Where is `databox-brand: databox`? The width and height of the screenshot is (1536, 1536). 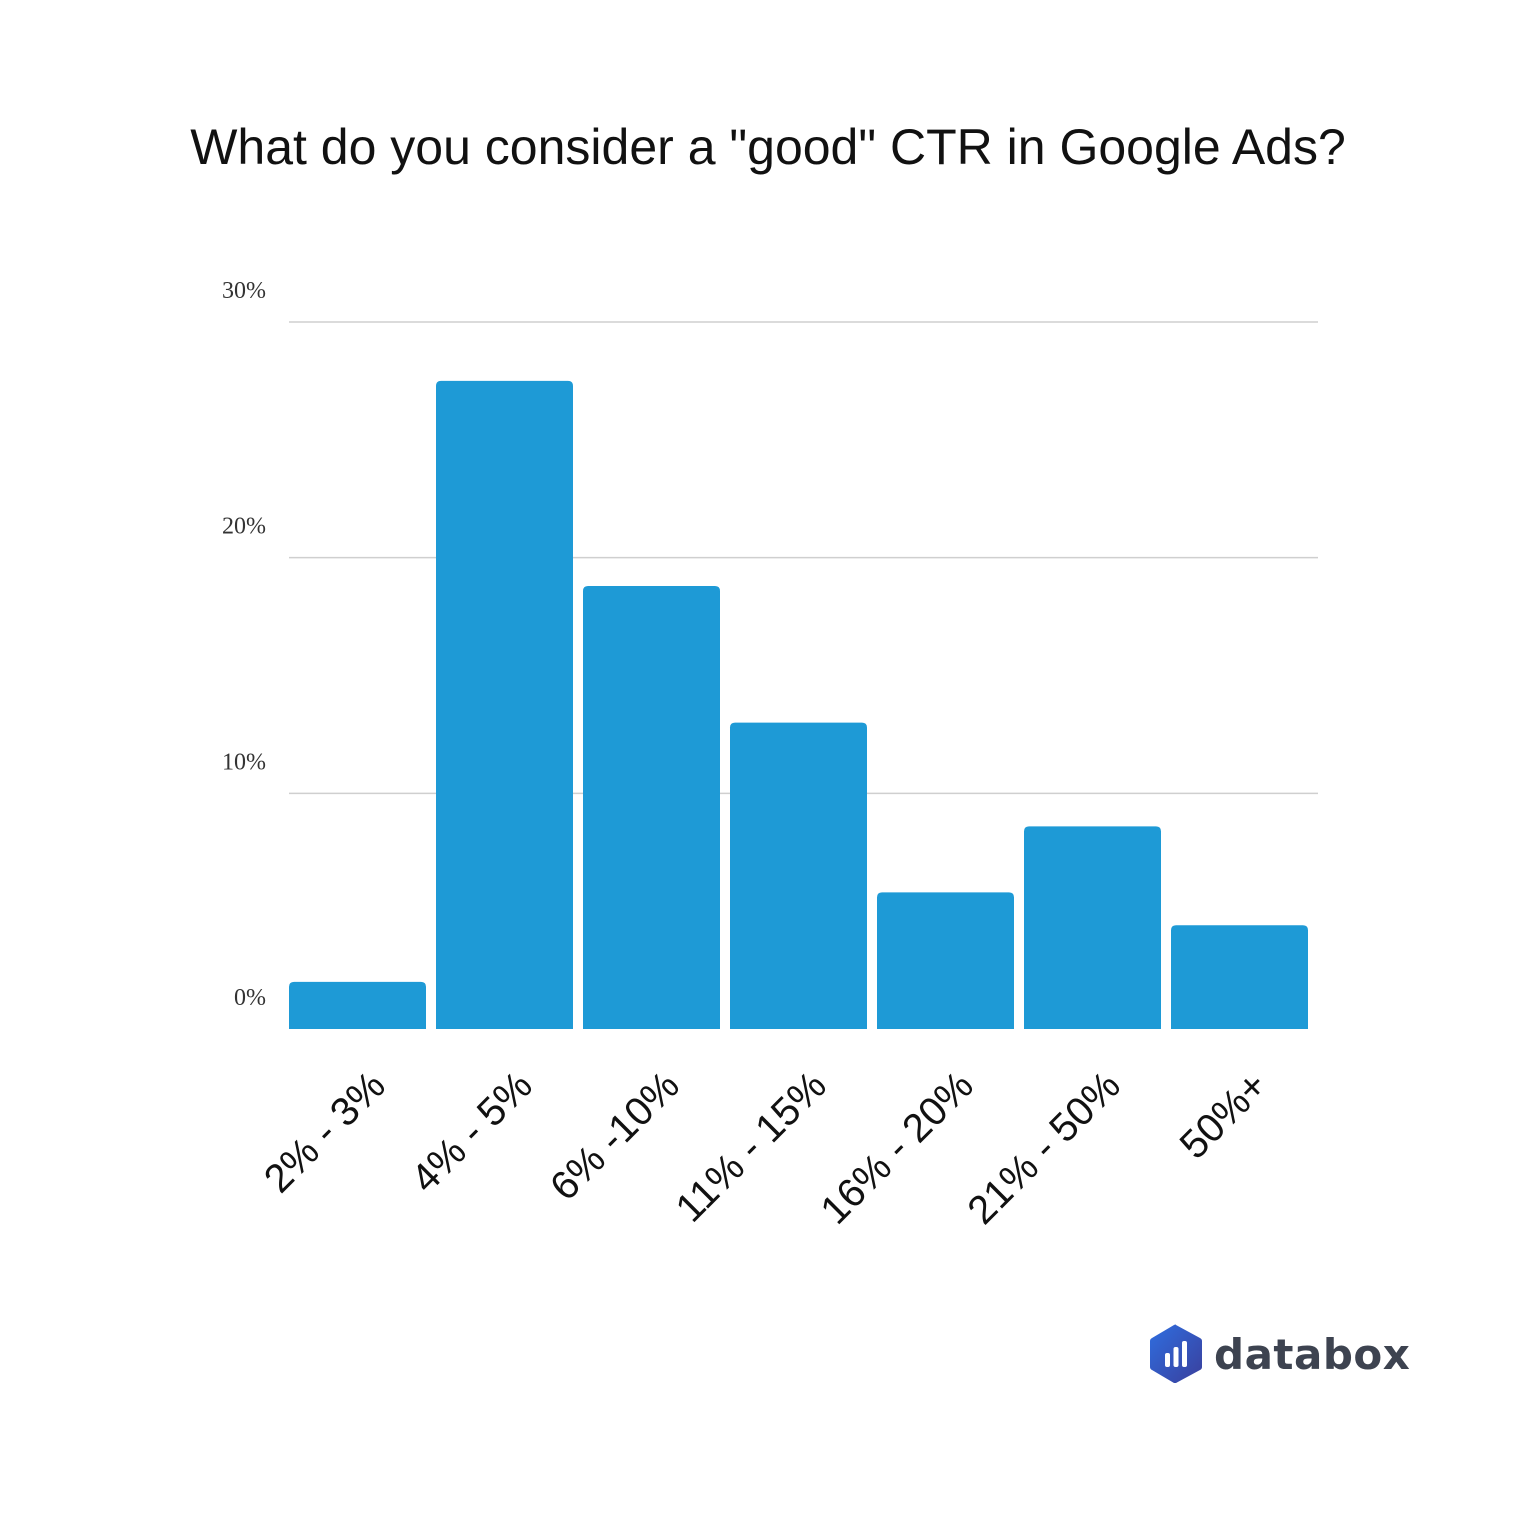
databox-brand: databox is located at coordinates (1279, 1354).